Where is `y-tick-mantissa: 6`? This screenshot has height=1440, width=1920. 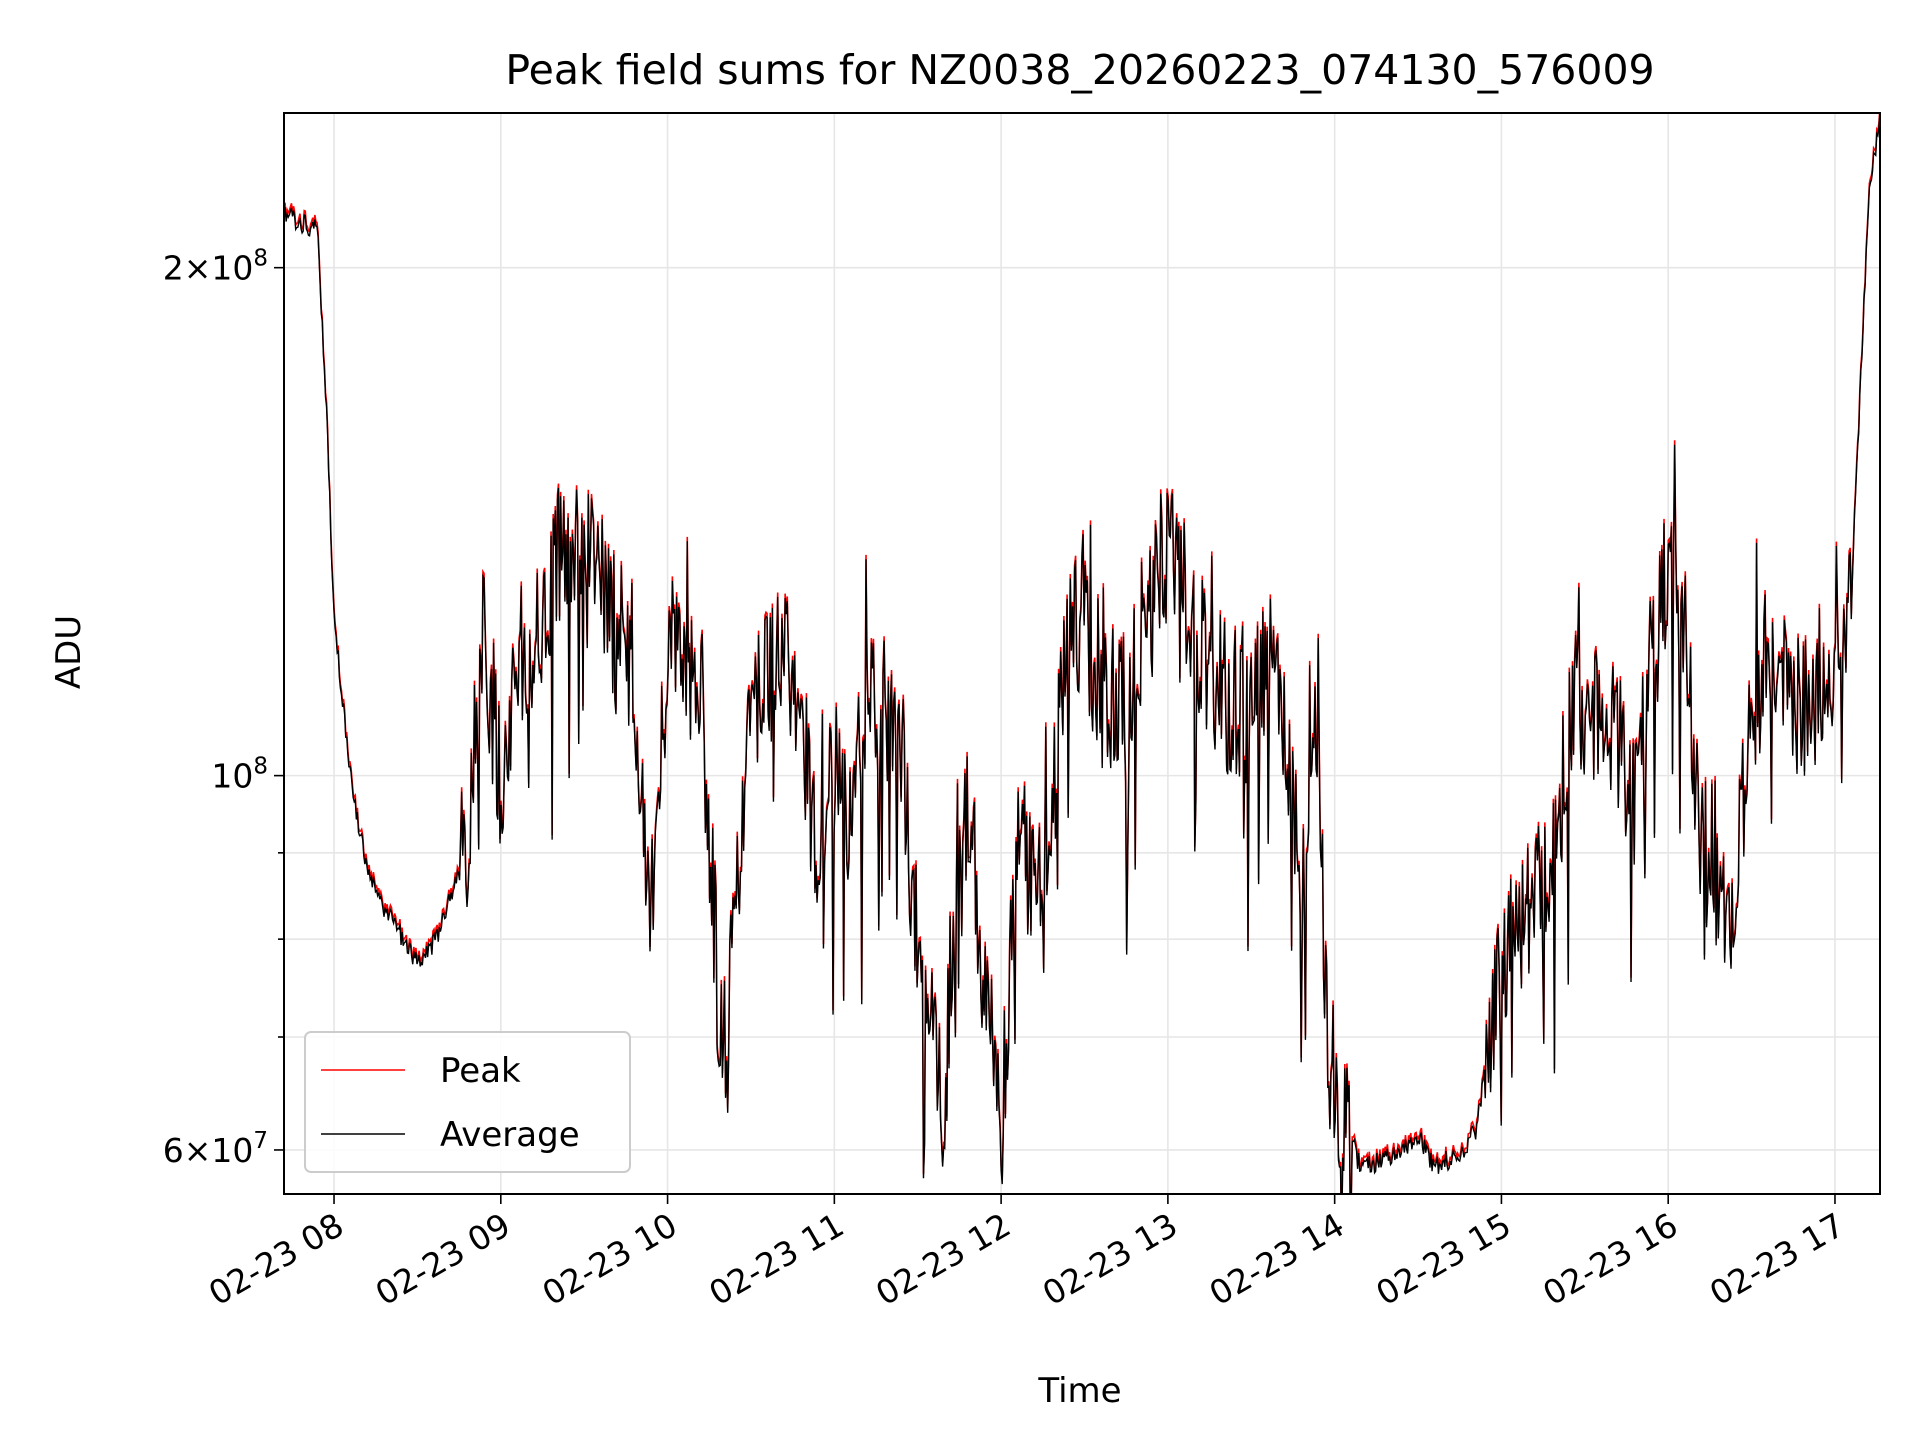 y-tick-mantissa: 6 is located at coordinates (173, 1150).